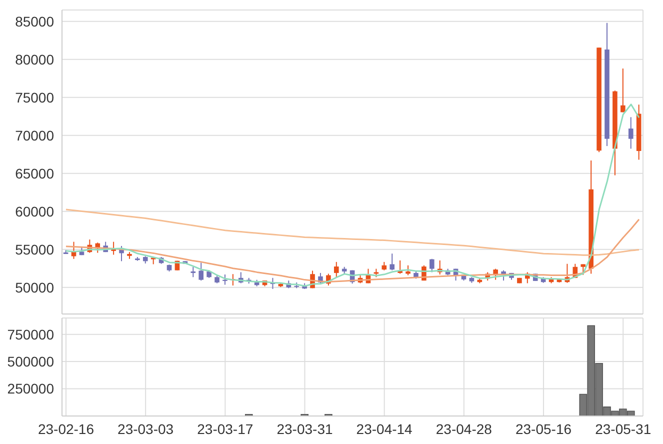 The width and height of the screenshot is (663, 444). I want to click on y-tick-label: 250000, so click(30, 388).